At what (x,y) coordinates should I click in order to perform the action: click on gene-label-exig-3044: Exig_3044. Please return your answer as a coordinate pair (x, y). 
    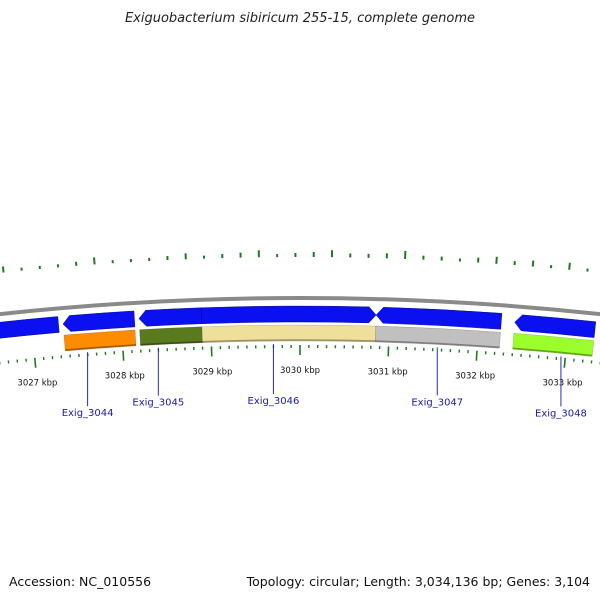
    Looking at the image, I should click on (88, 413).